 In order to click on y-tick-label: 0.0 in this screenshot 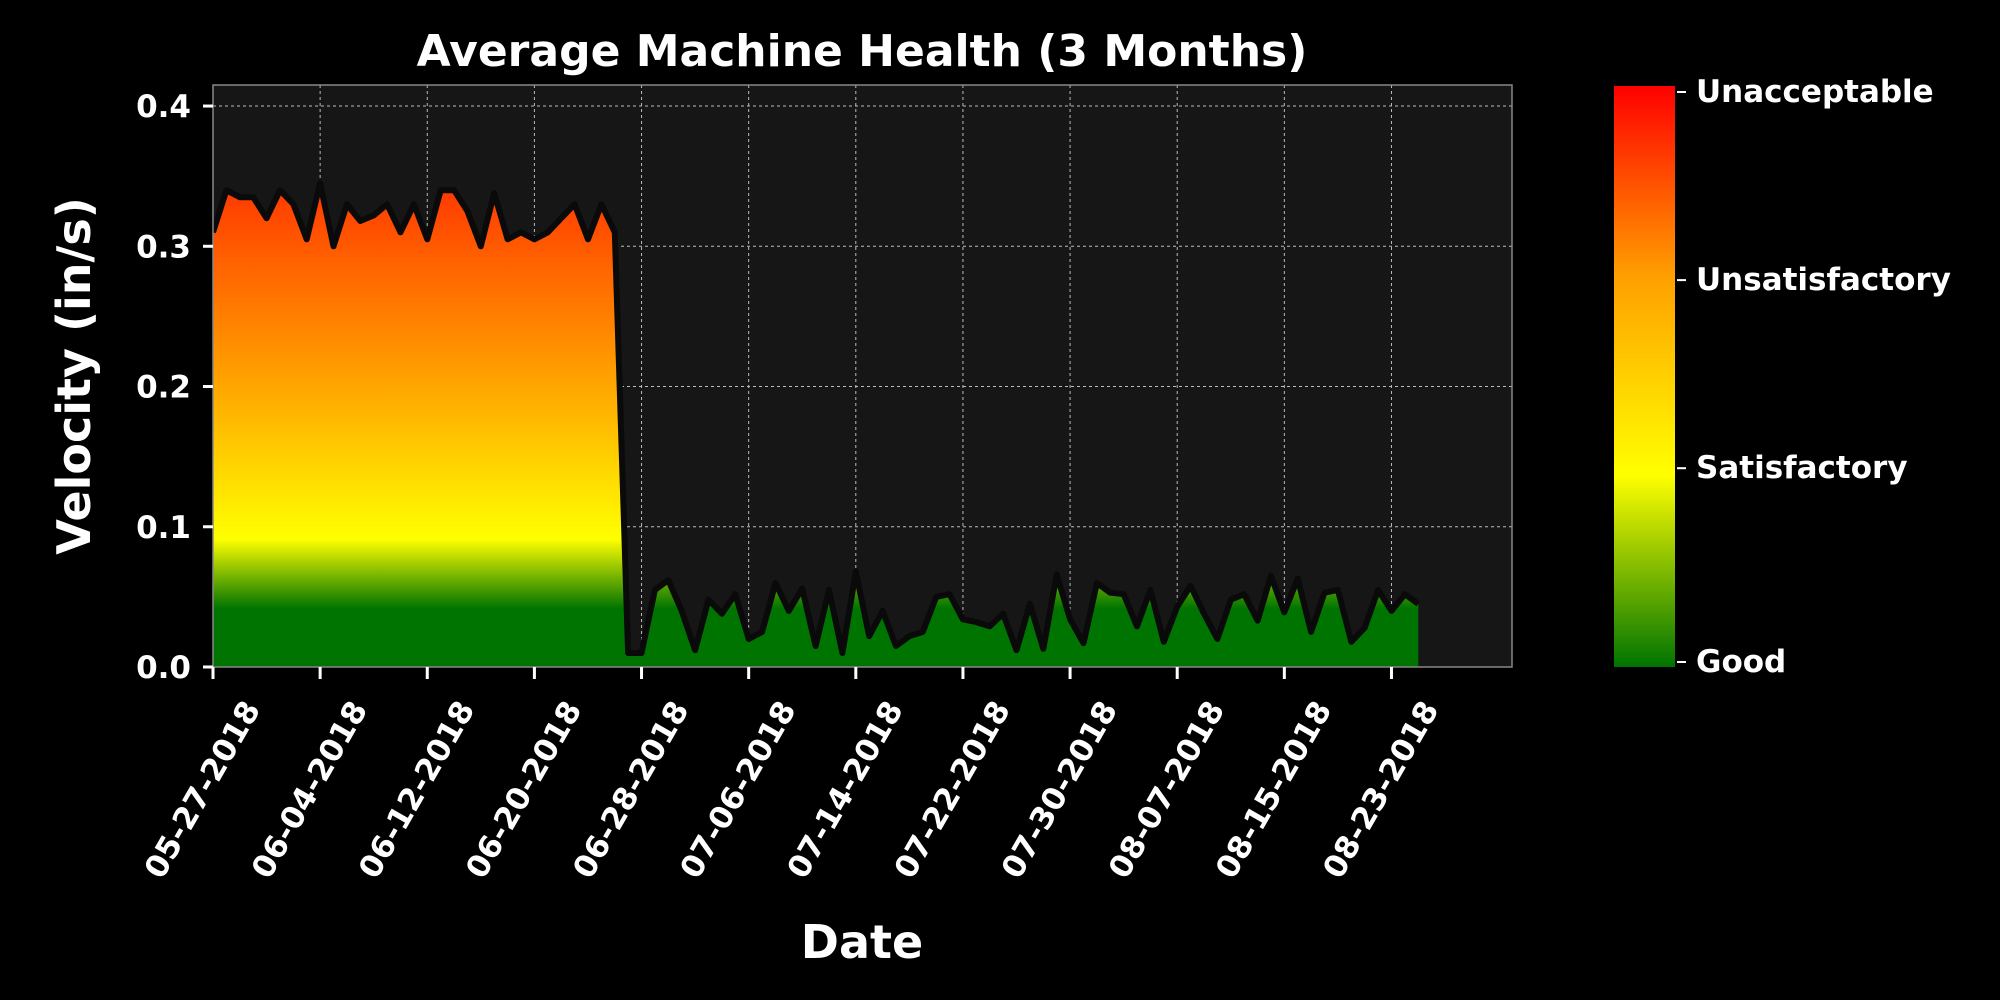, I will do `click(163, 668)`.